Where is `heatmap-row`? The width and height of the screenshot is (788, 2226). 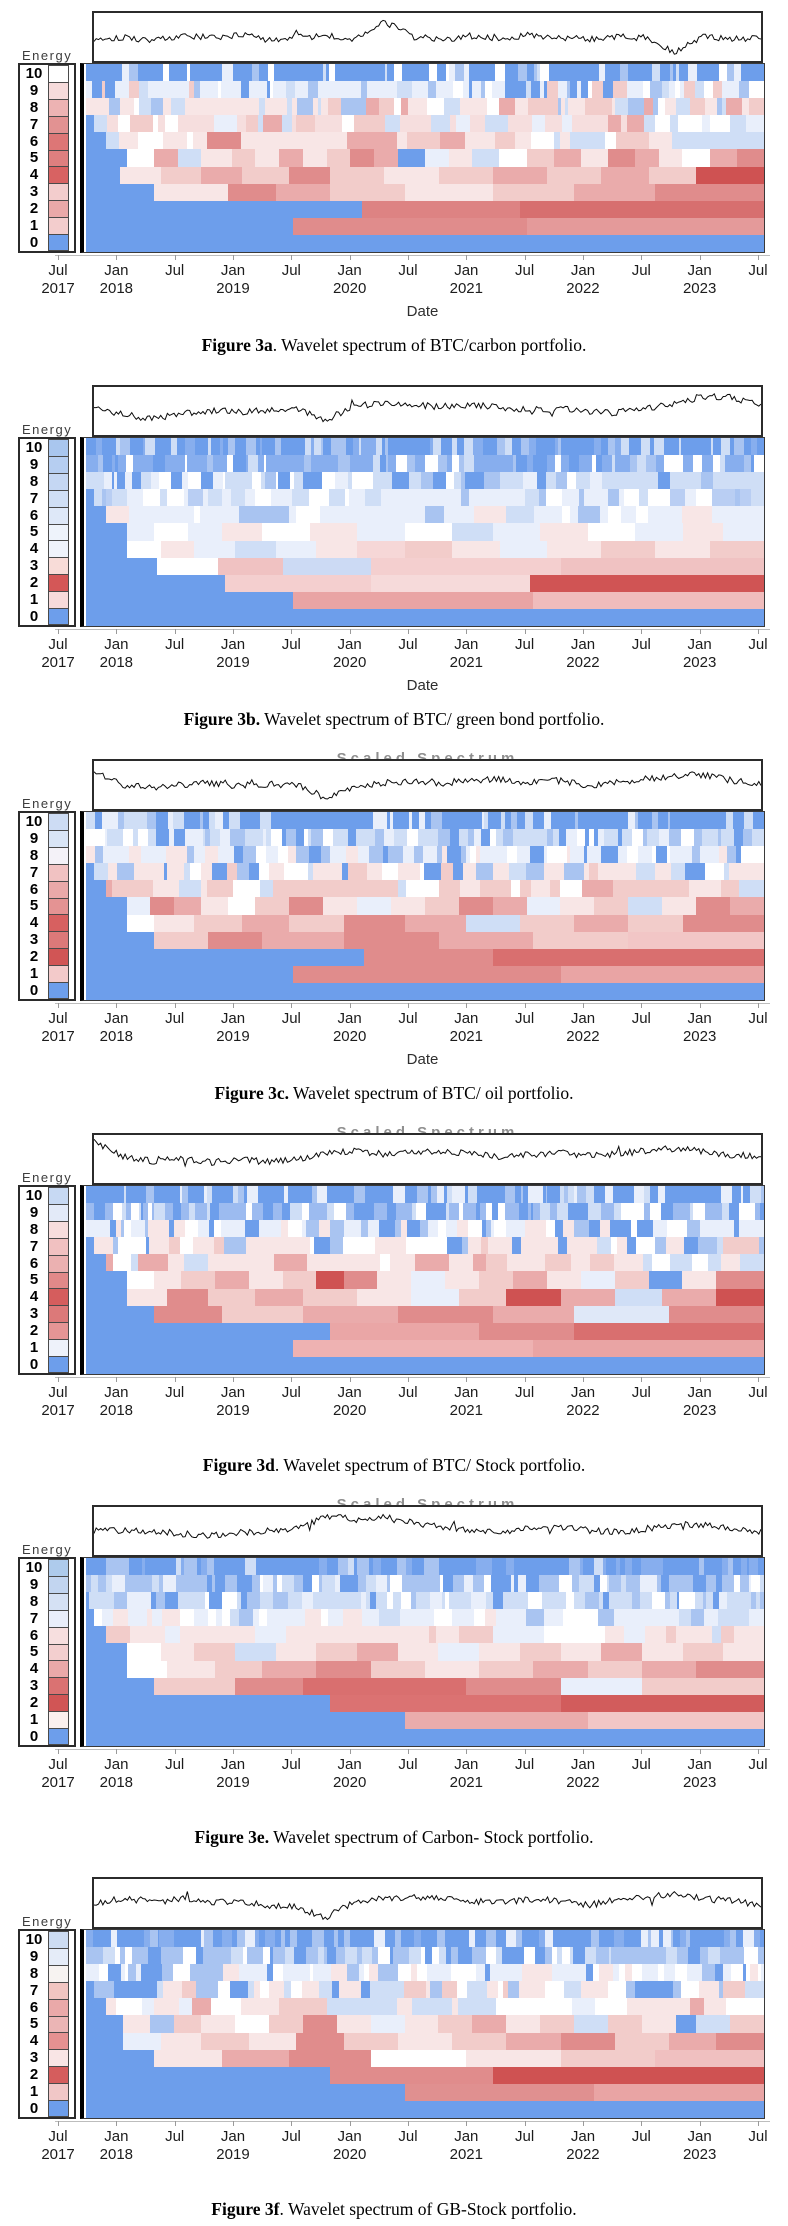
heatmap-row is located at coordinates (425, 107).